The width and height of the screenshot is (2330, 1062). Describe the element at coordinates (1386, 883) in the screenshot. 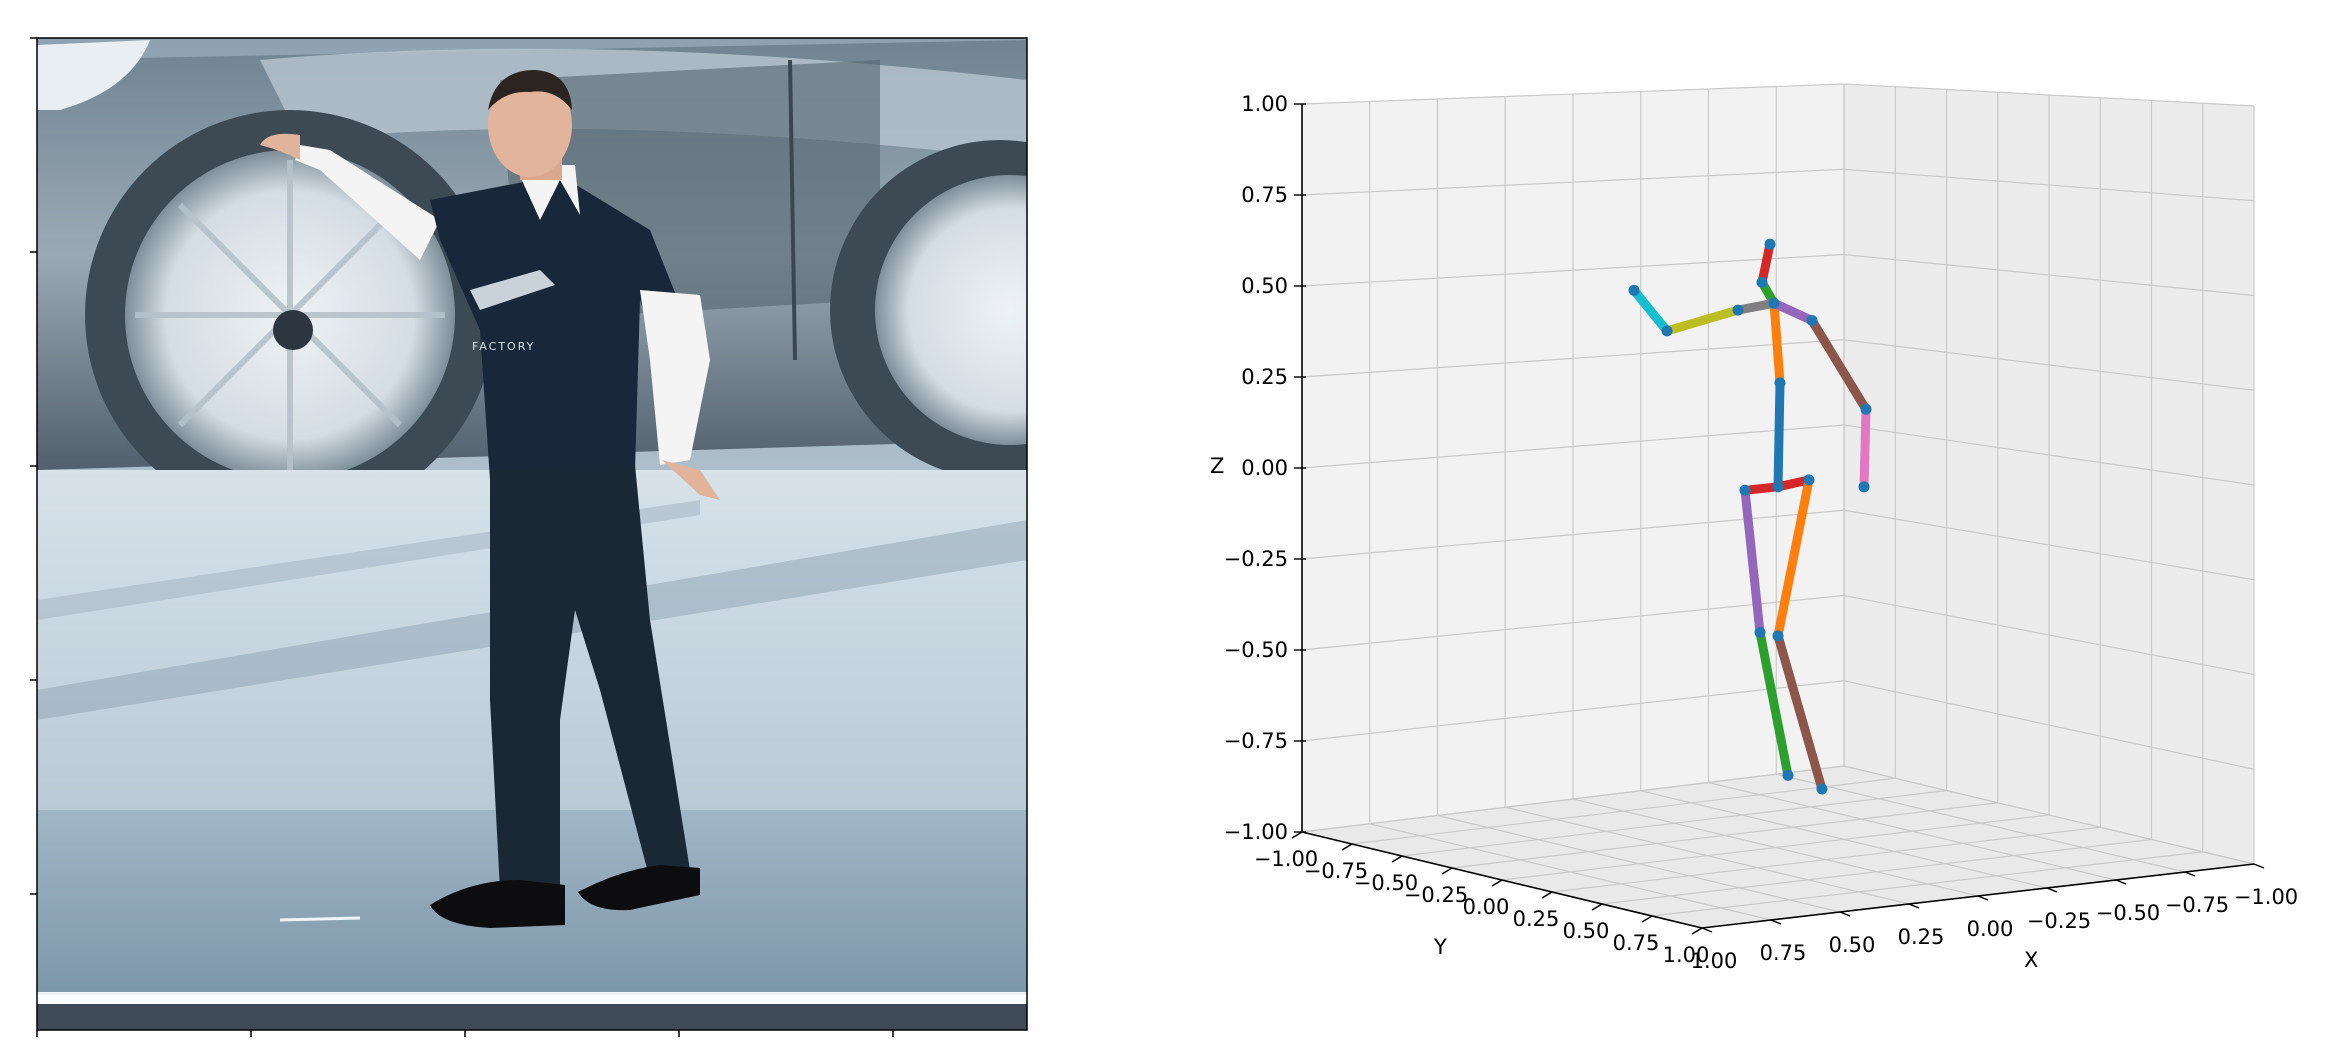

I see `y-tick-label: −0.50` at that location.